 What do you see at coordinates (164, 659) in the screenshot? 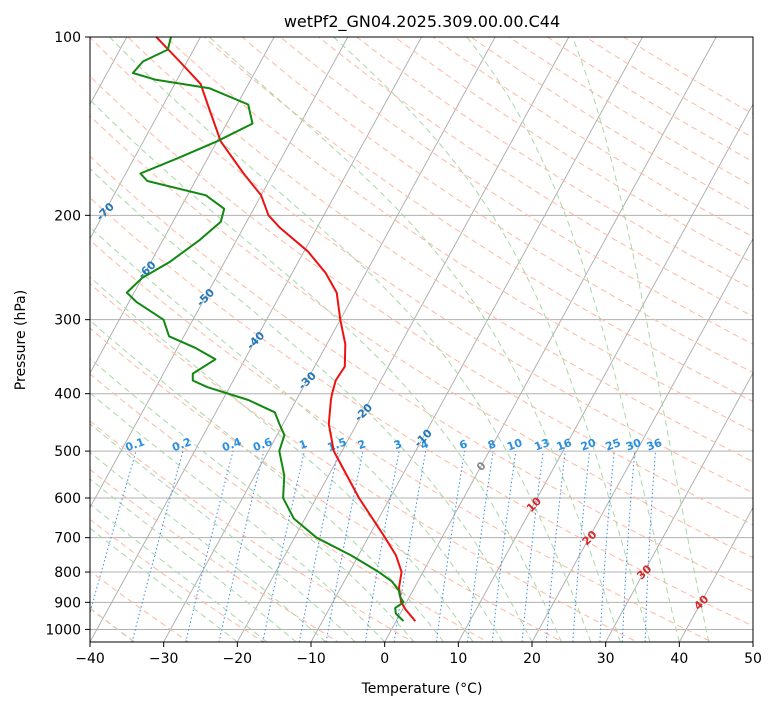
I see `x-tick-label: −30` at bounding box center [164, 659].